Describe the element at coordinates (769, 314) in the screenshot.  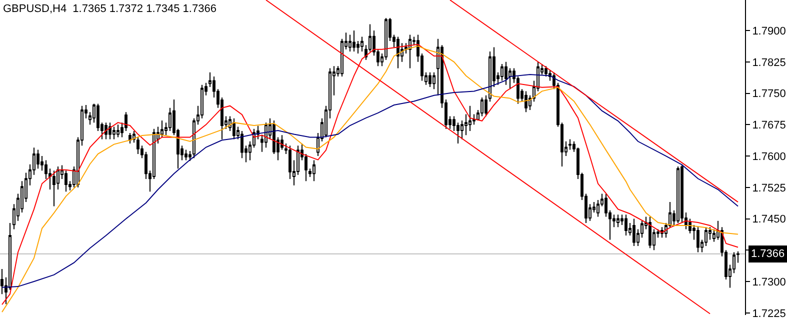
I see `y-tick-label: 1.7225` at that location.